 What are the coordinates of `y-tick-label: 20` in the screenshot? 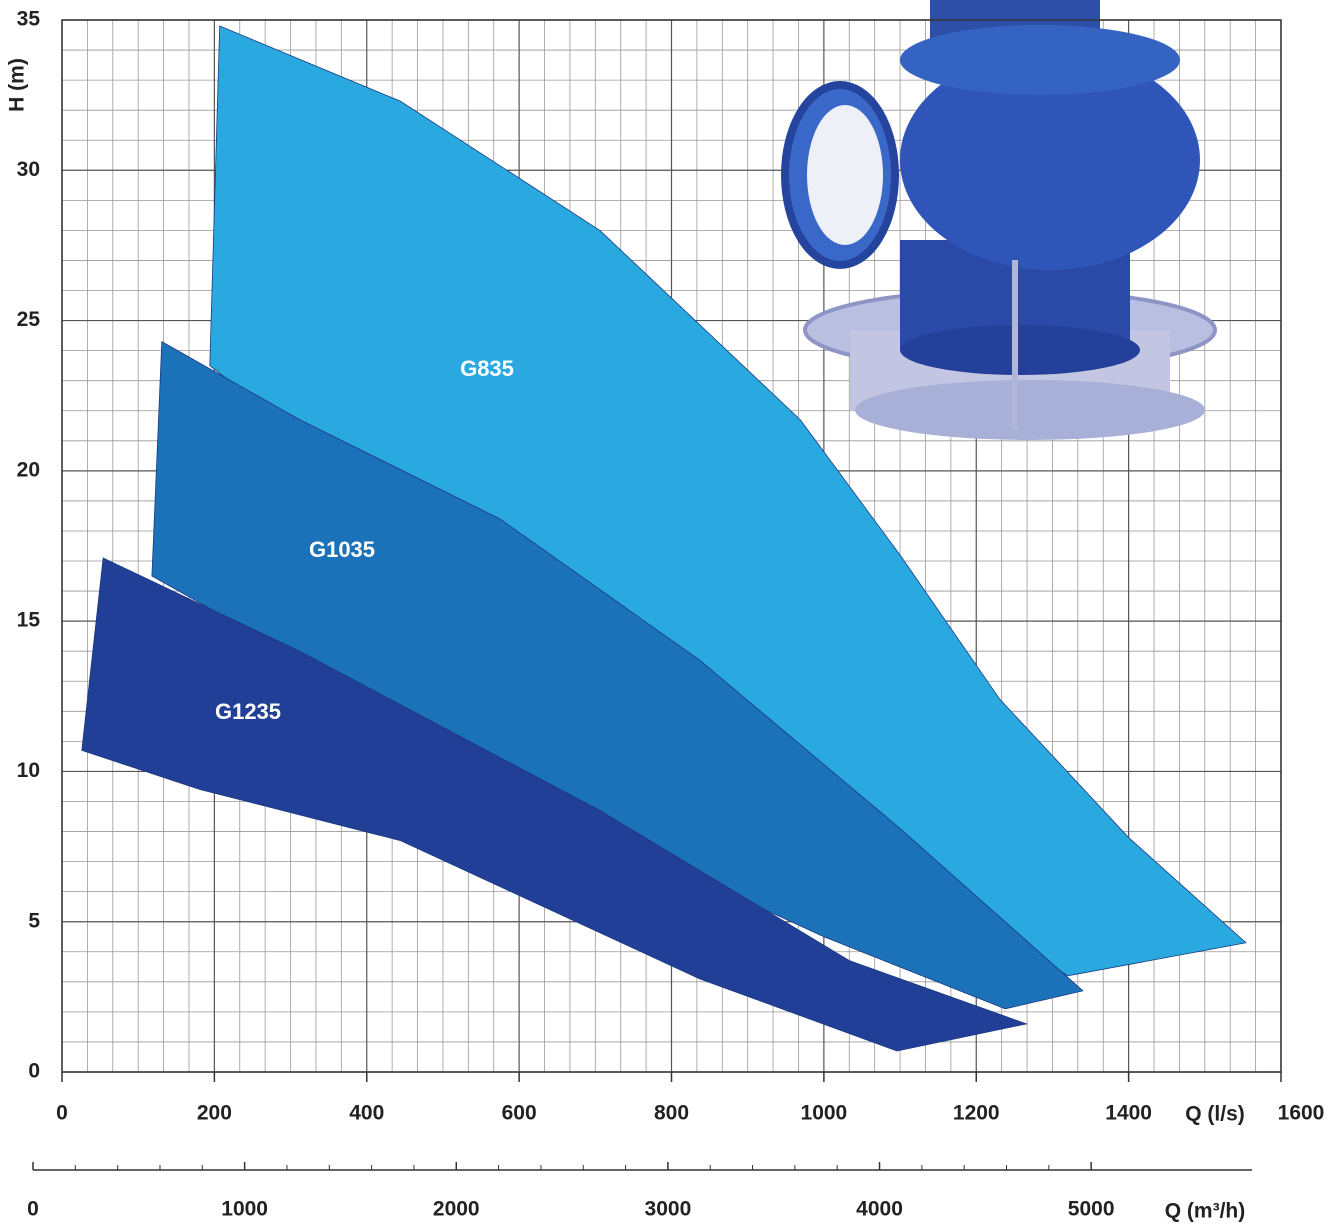 It's located at (28, 469).